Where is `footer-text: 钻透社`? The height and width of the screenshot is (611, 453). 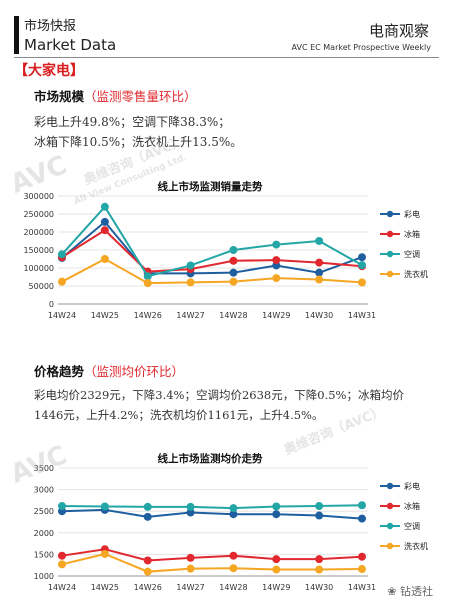 footer-text: 钻透社 is located at coordinates (416, 591).